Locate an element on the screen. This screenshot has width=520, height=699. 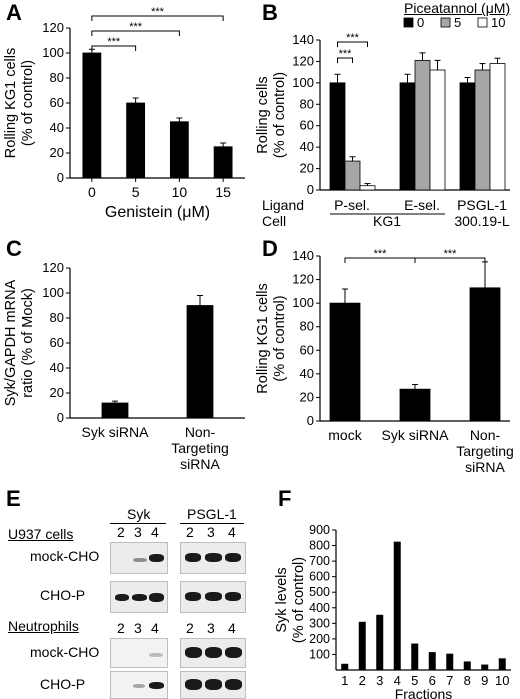
y-tick-label: 120 is located at coordinates (303, 60).